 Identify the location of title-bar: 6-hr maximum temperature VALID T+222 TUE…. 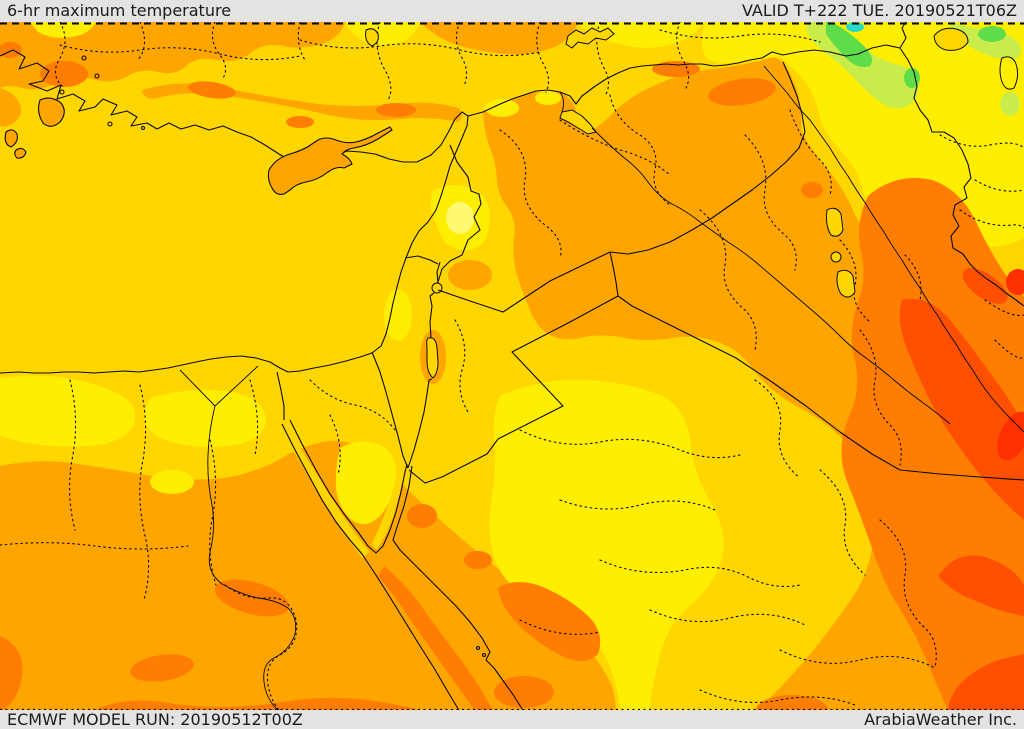
(512, 11).